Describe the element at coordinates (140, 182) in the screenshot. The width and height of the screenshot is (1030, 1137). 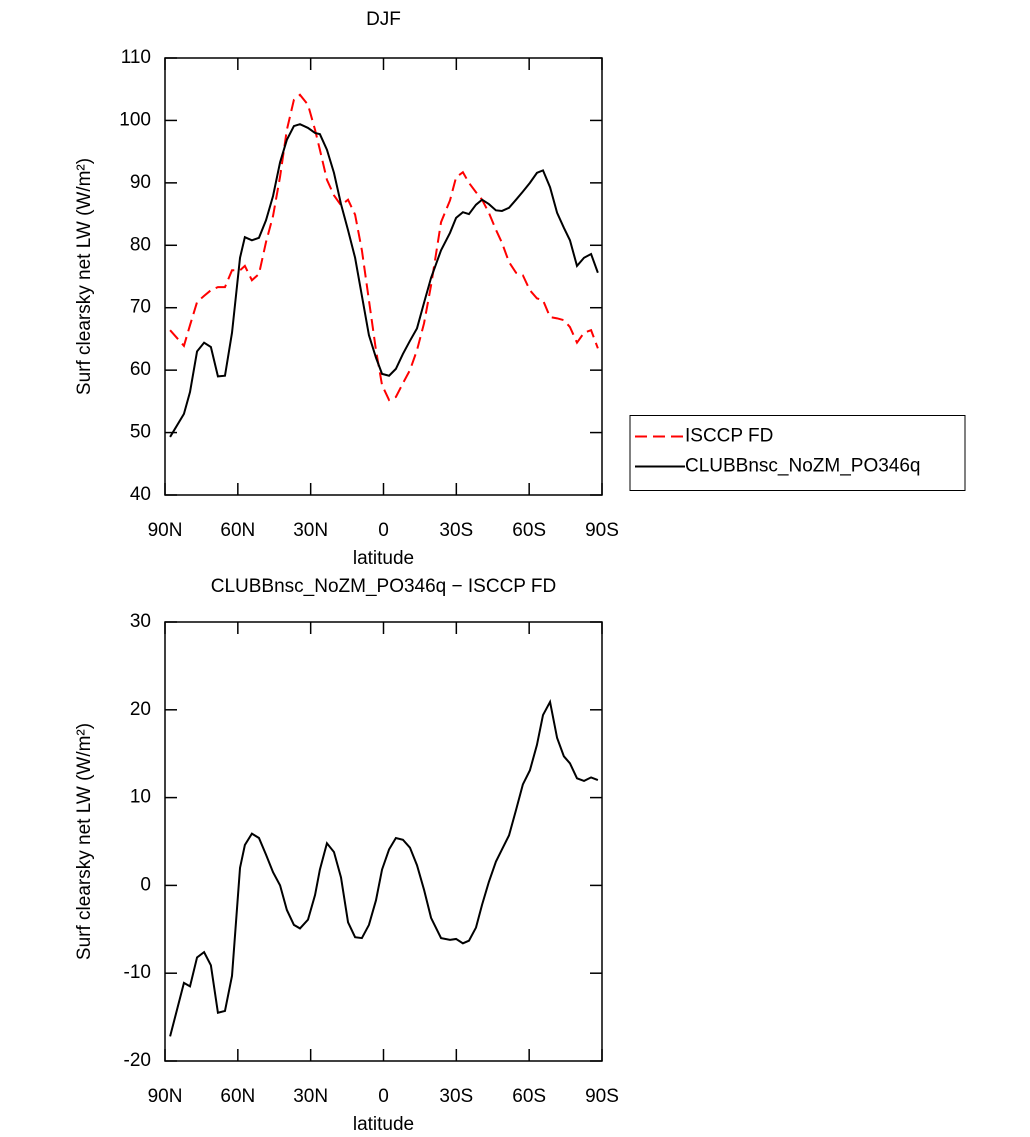
I see `y-tick-label: 90` at that location.